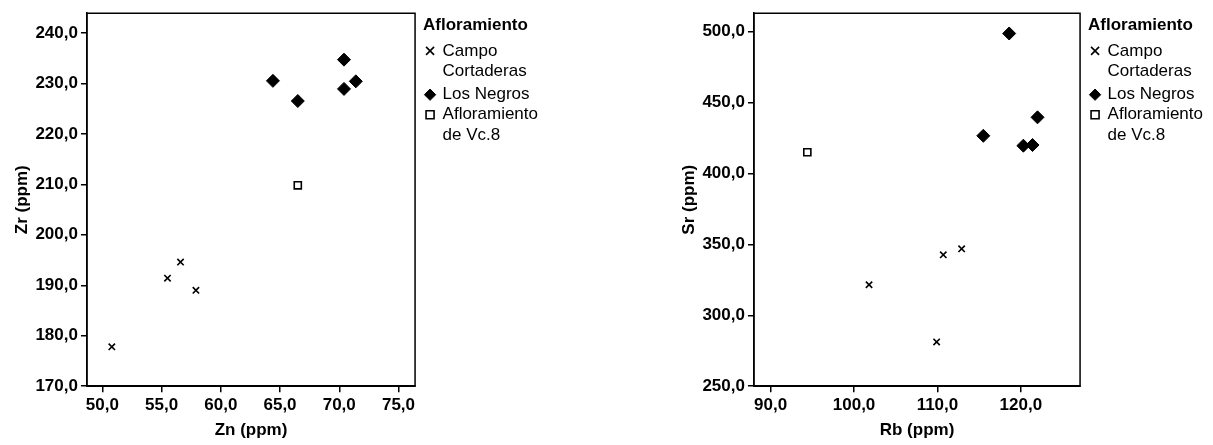 This screenshot has height=445, width=1213. I want to click on y-tick-label: 220,0, so click(56, 133).